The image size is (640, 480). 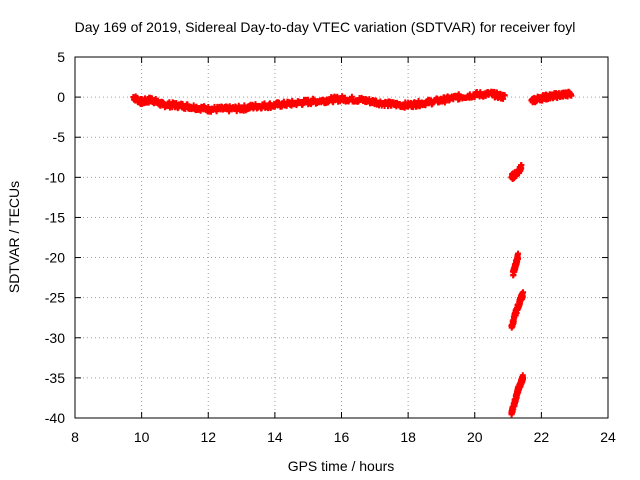 I want to click on y-tick-label: -5, so click(x=59, y=137).